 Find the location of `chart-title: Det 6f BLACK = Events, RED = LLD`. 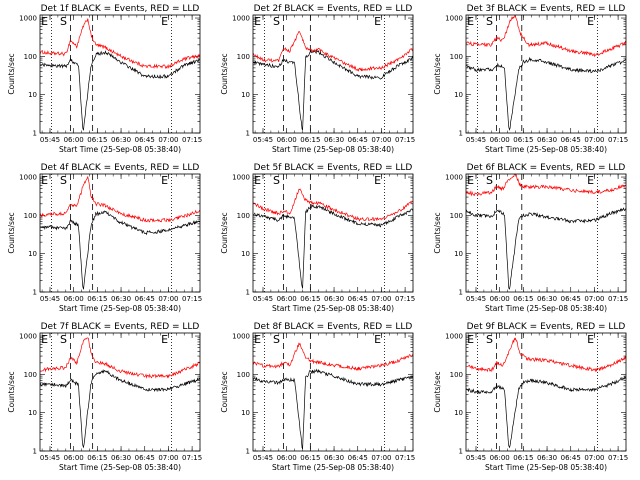

chart-title: Det 6f BLACK = Events, RED = LLD is located at coordinates (546, 168).